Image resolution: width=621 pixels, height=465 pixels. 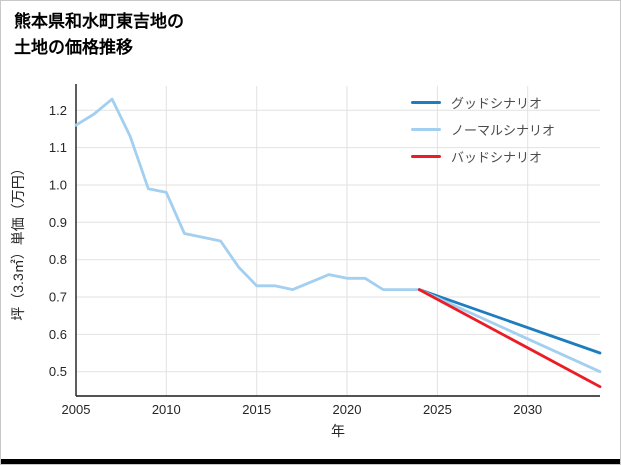 I want to click on y-tick-label: 1.0, so click(x=58, y=185).